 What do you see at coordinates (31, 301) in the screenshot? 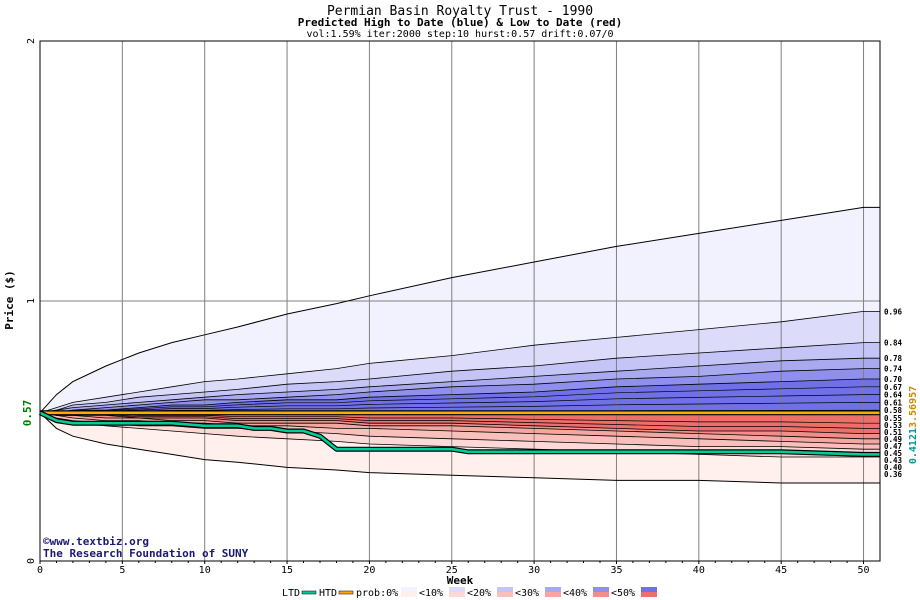
I see `y-tick-label: 1` at bounding box center [31, 301].